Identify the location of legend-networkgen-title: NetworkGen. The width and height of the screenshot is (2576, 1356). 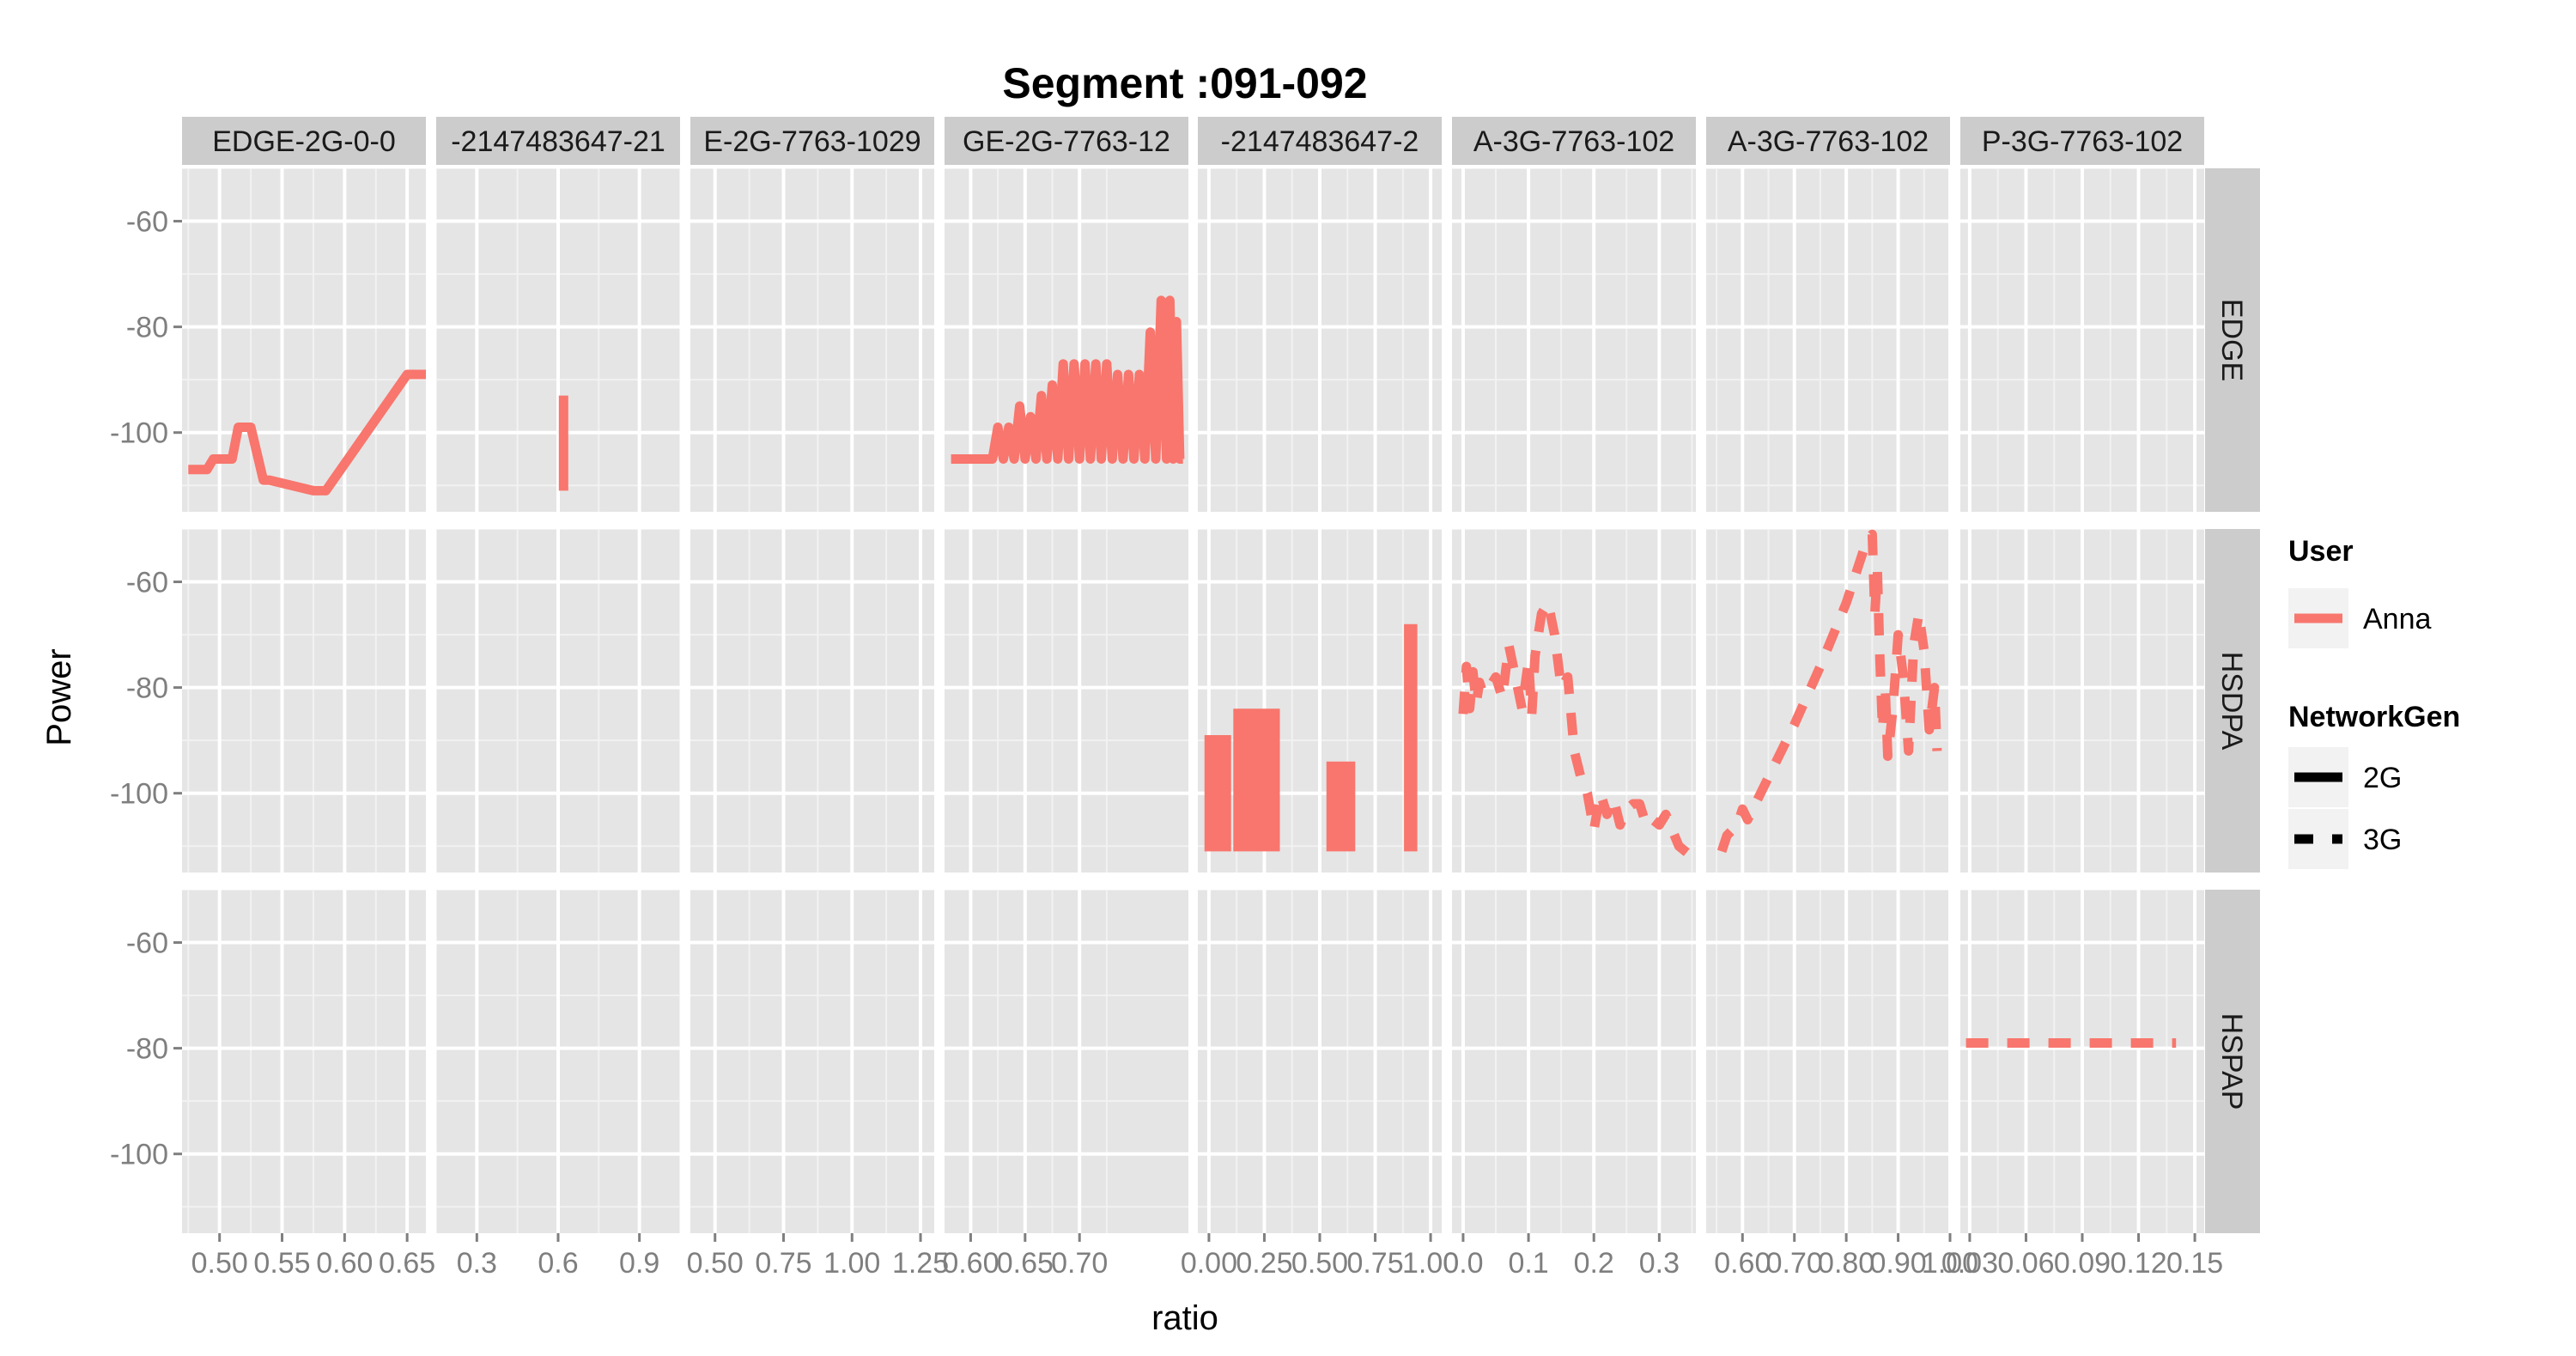
(2374, 717).